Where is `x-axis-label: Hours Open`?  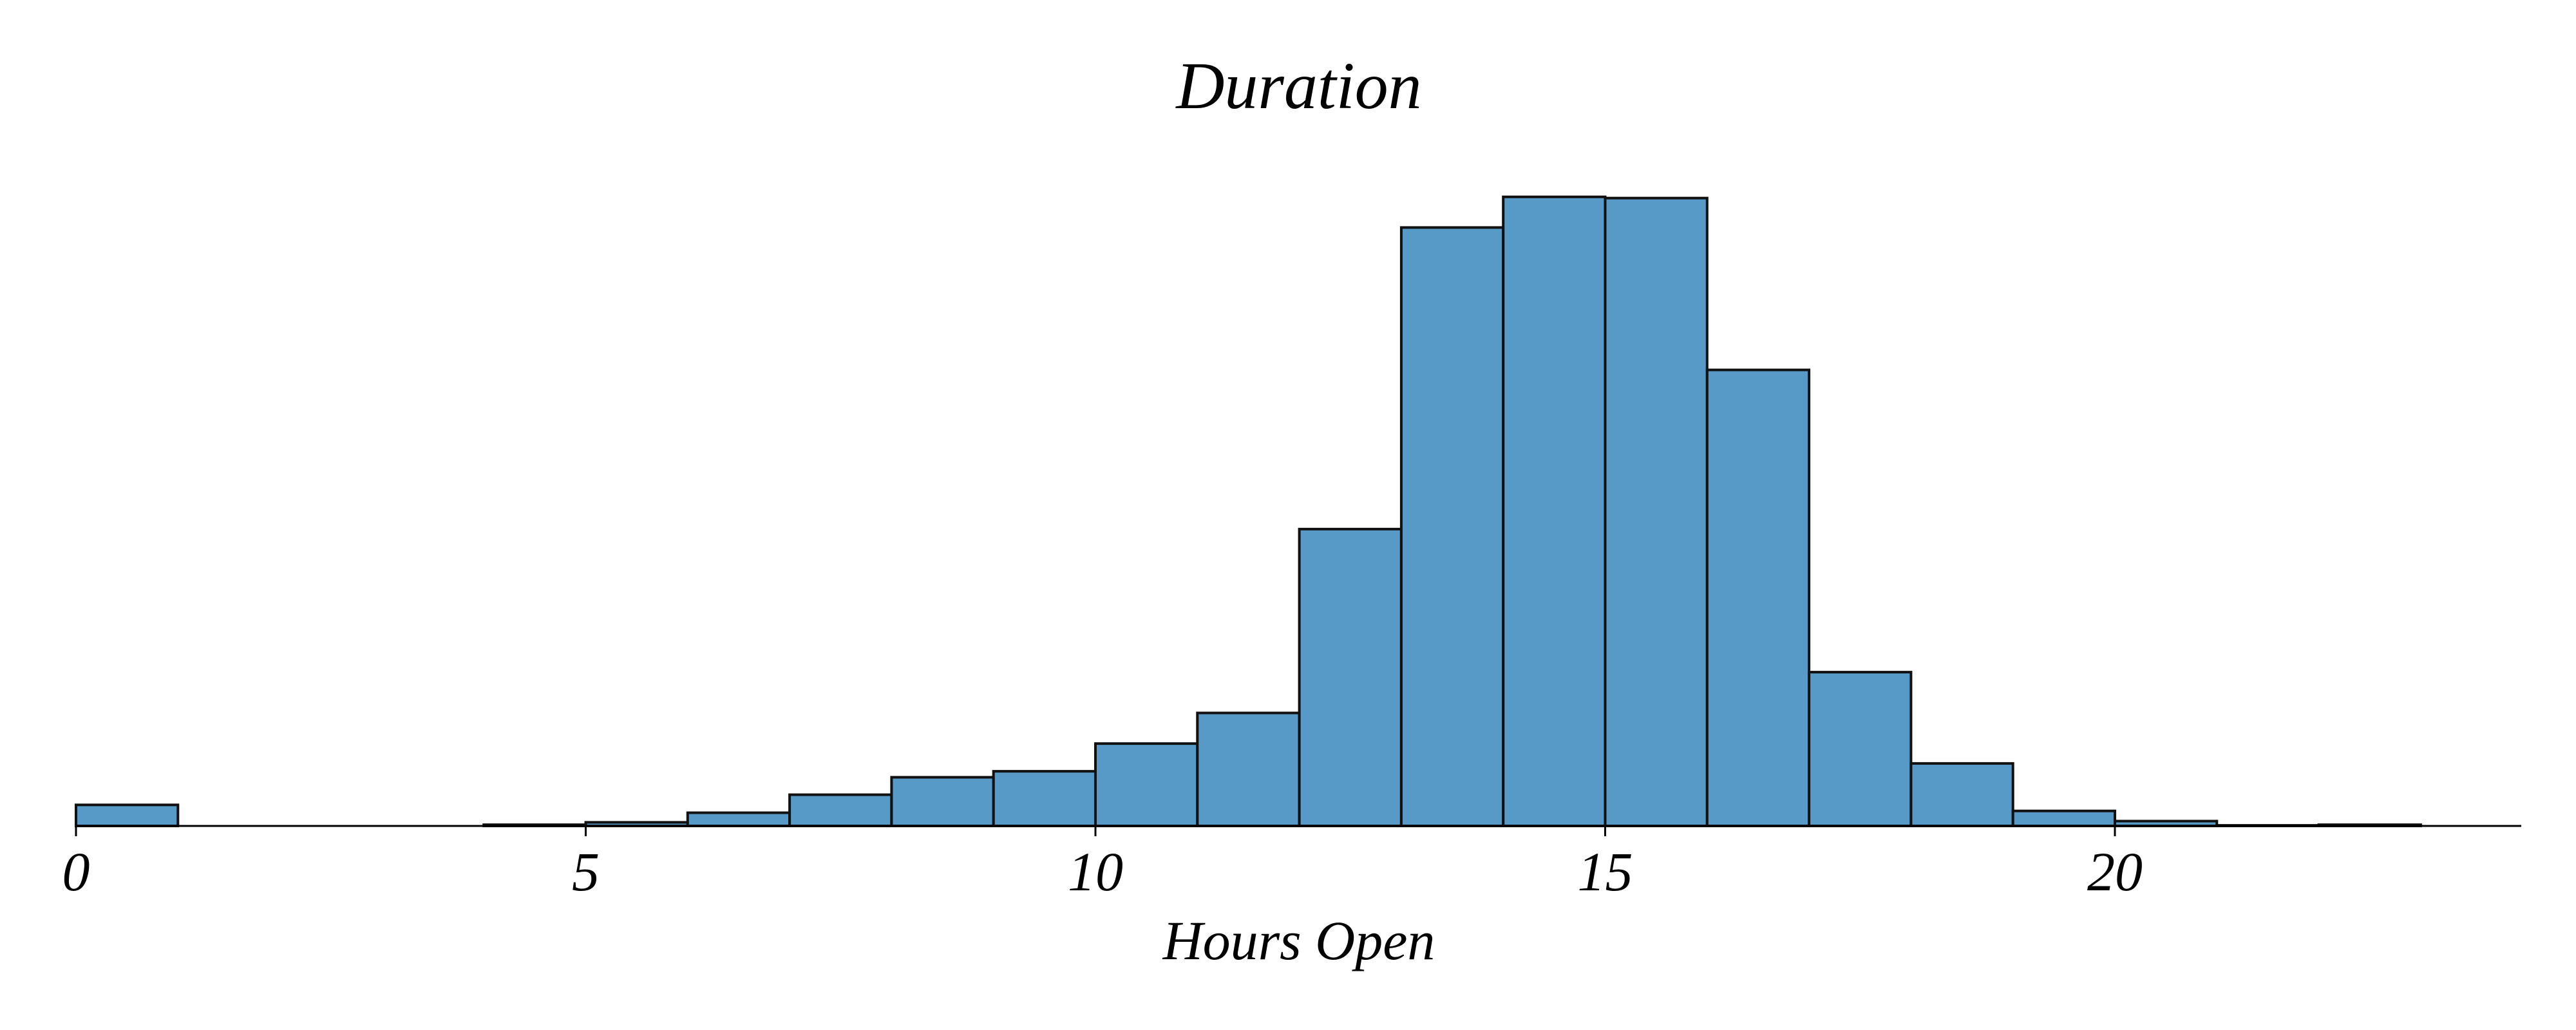
x-axis-label: Hours Open is located at coordinates (1298, 941).